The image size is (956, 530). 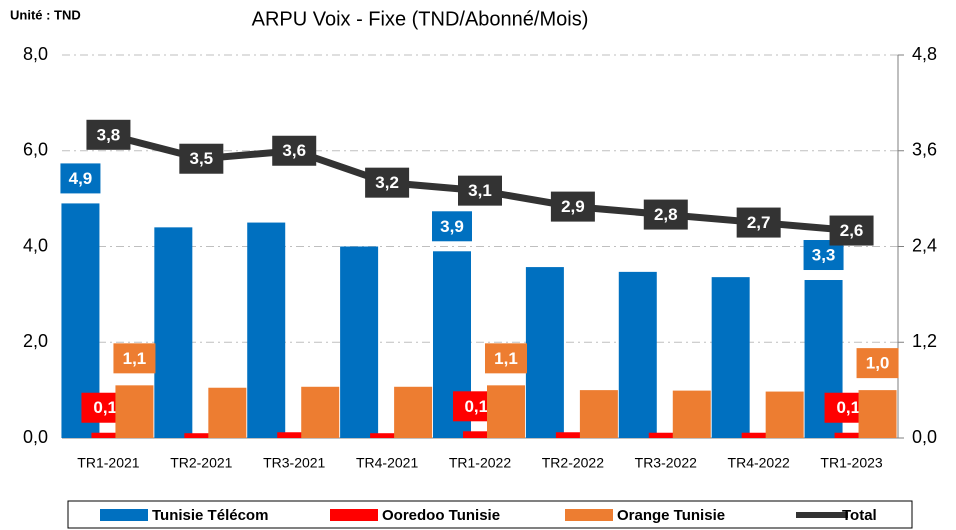 I want to click on value-label: 2,7, so click(x=759, y=222).